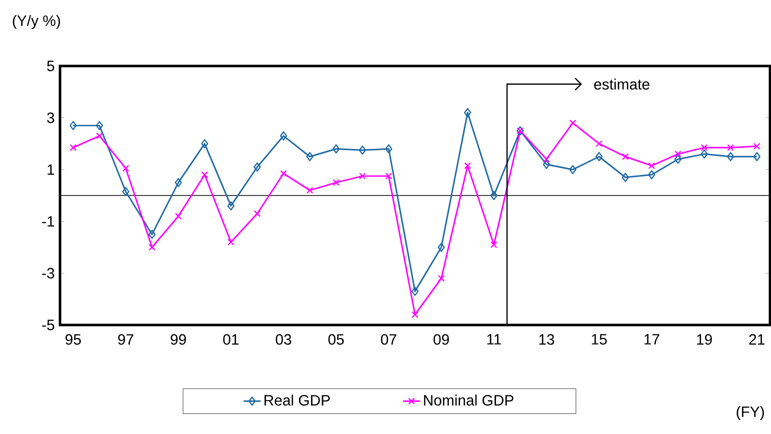  Describe the element at coordinates (50, 66) in the screenshot. I see `y-tick-label: 5` at that location.